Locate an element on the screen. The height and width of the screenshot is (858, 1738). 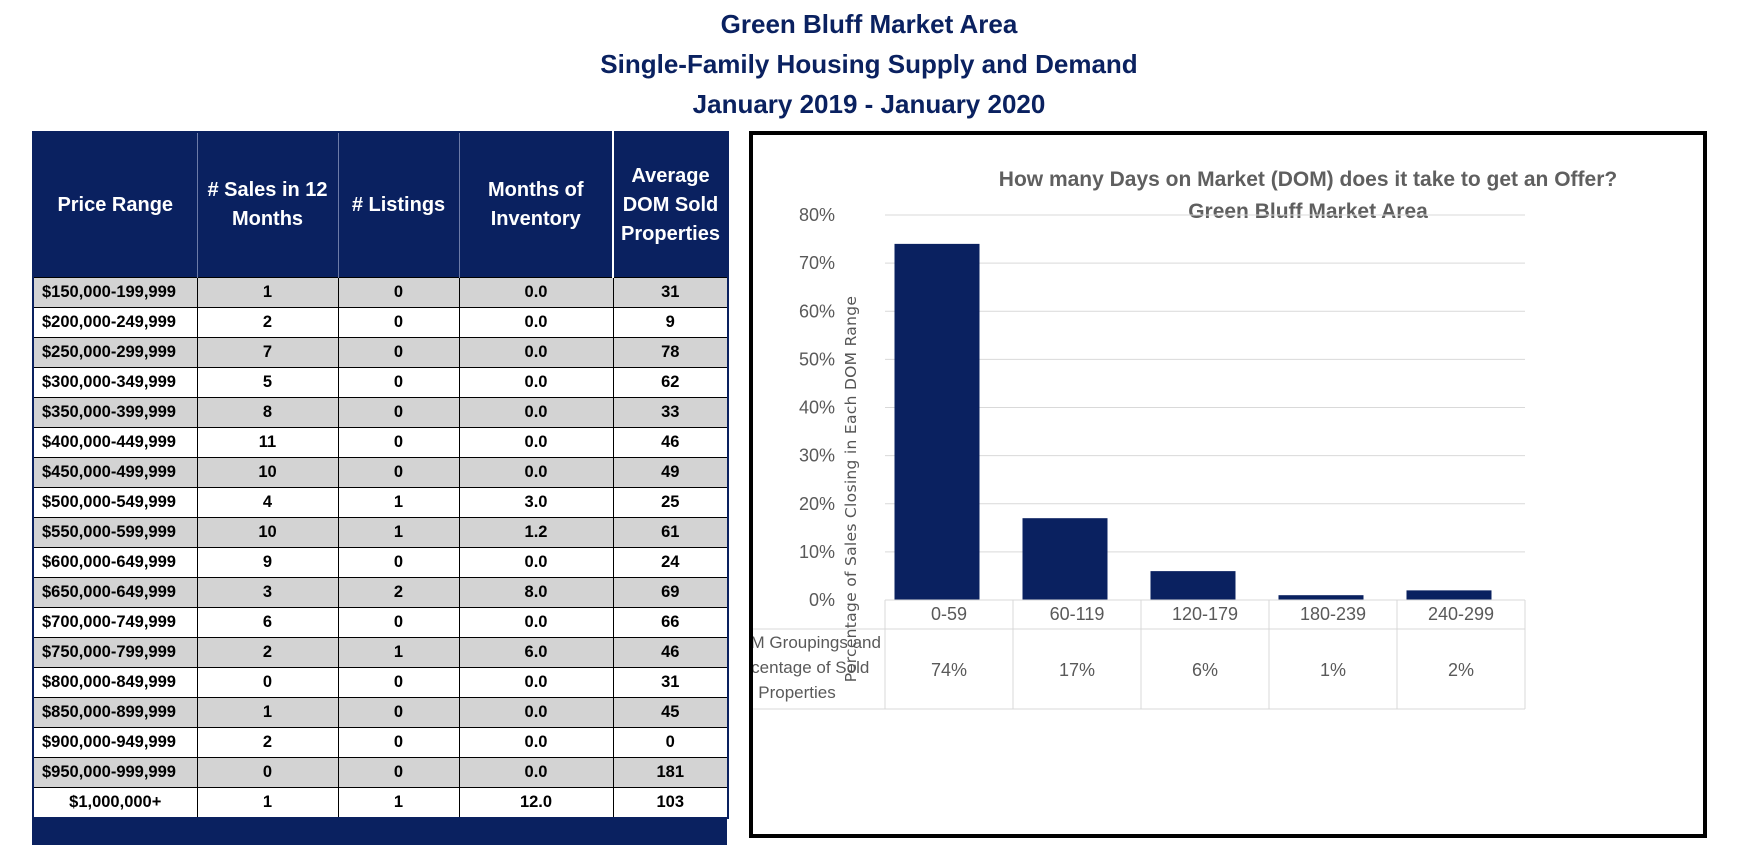
cell-average-dom: 69 is located at coordinates (670, 592).